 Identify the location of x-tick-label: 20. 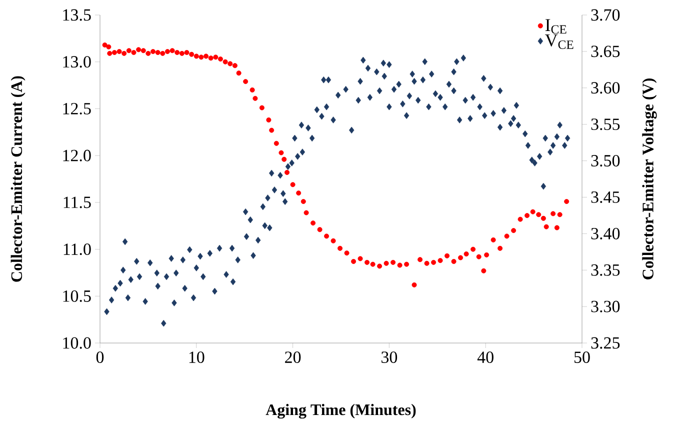
(293, 357).